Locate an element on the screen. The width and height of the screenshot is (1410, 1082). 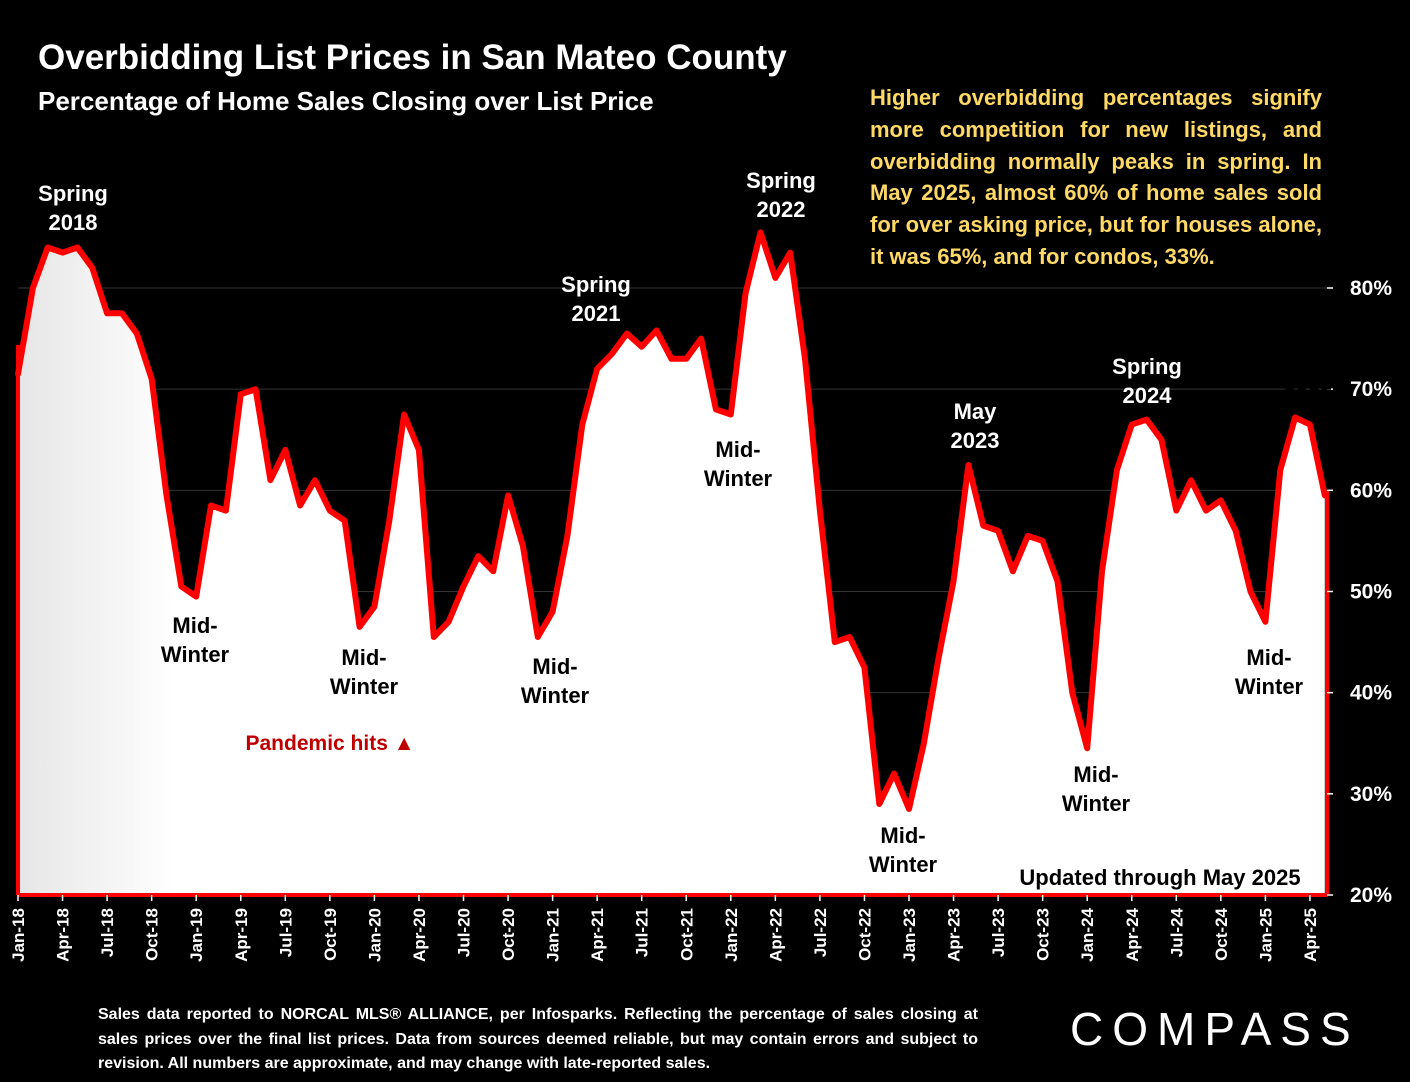
x-tick-label: Jan-20 is located at coordinates (374, 935).